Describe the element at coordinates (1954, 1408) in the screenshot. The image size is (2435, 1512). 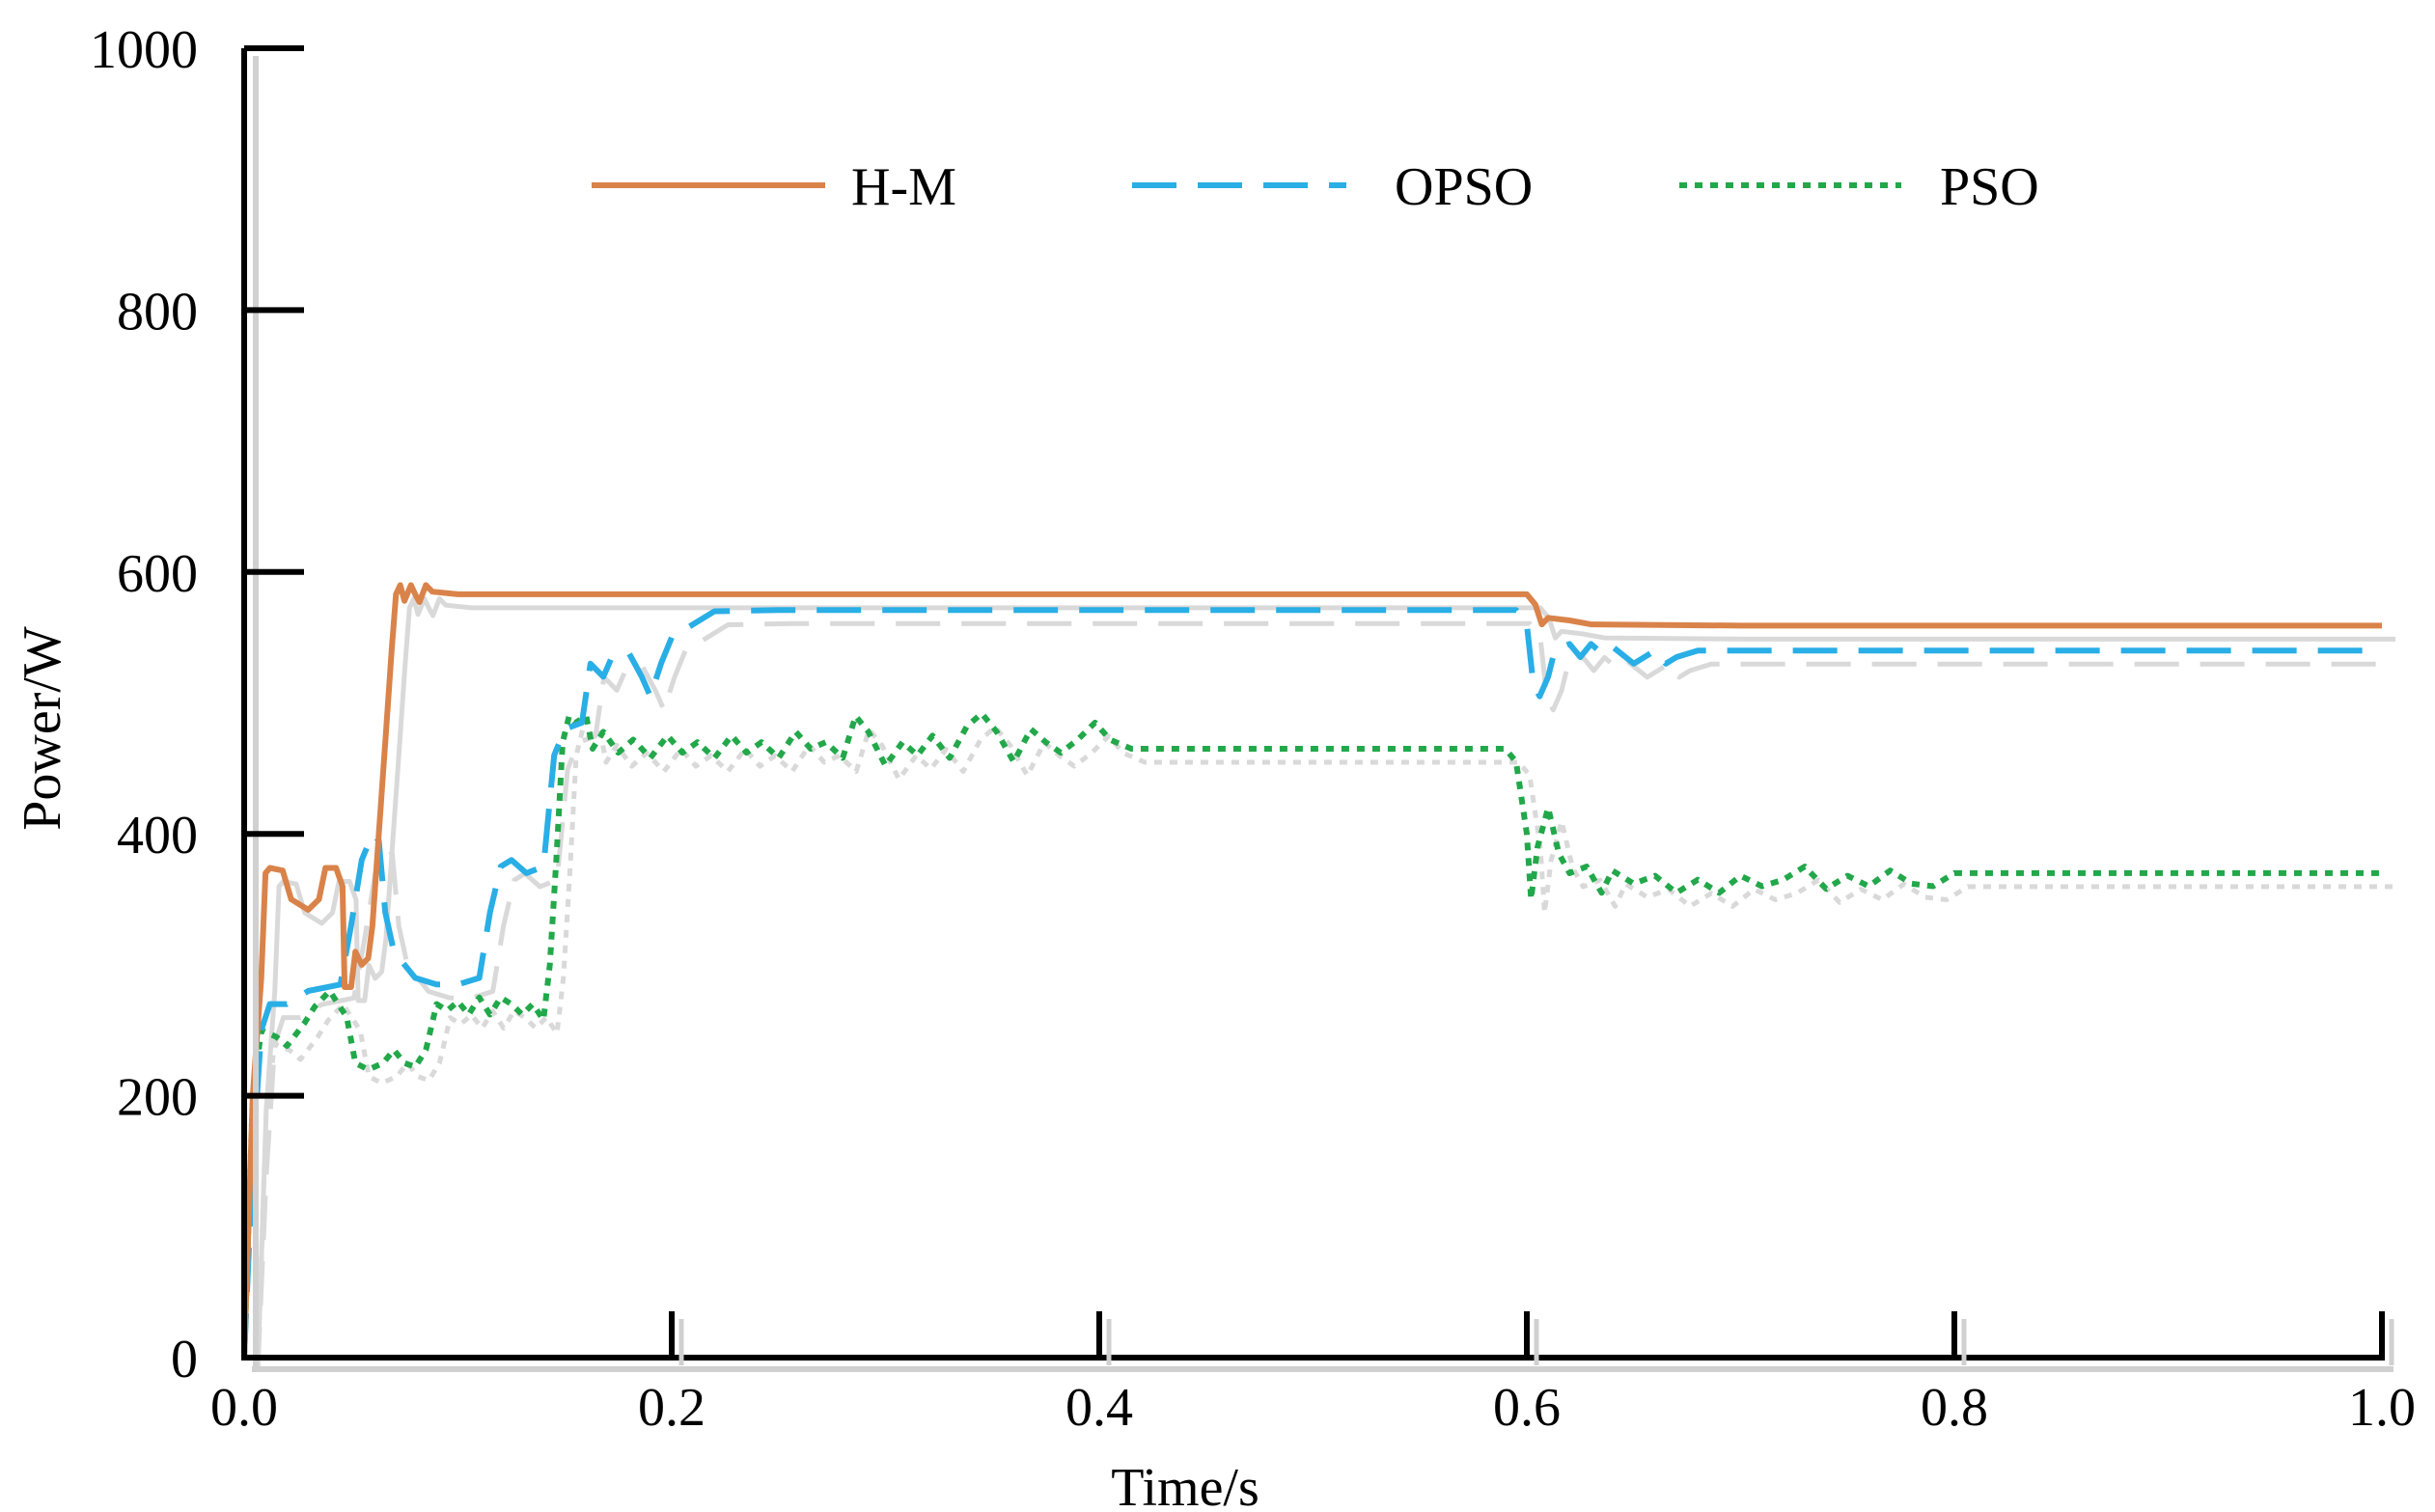
I see `x-tick-label: 0.8` at that location.